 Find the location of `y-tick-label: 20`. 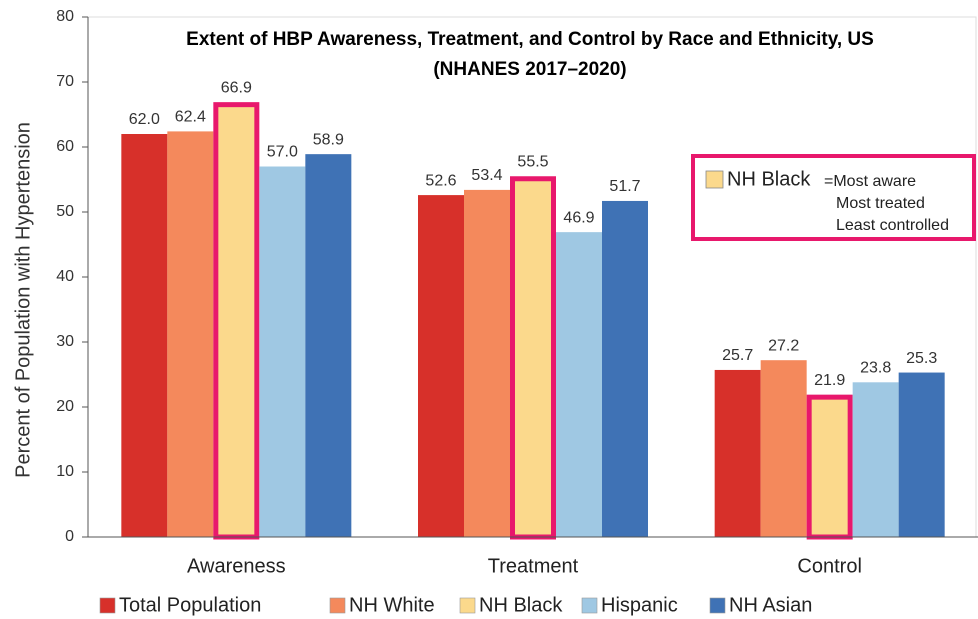

y-tick-label: 20 is located at coordinates (65, 406).